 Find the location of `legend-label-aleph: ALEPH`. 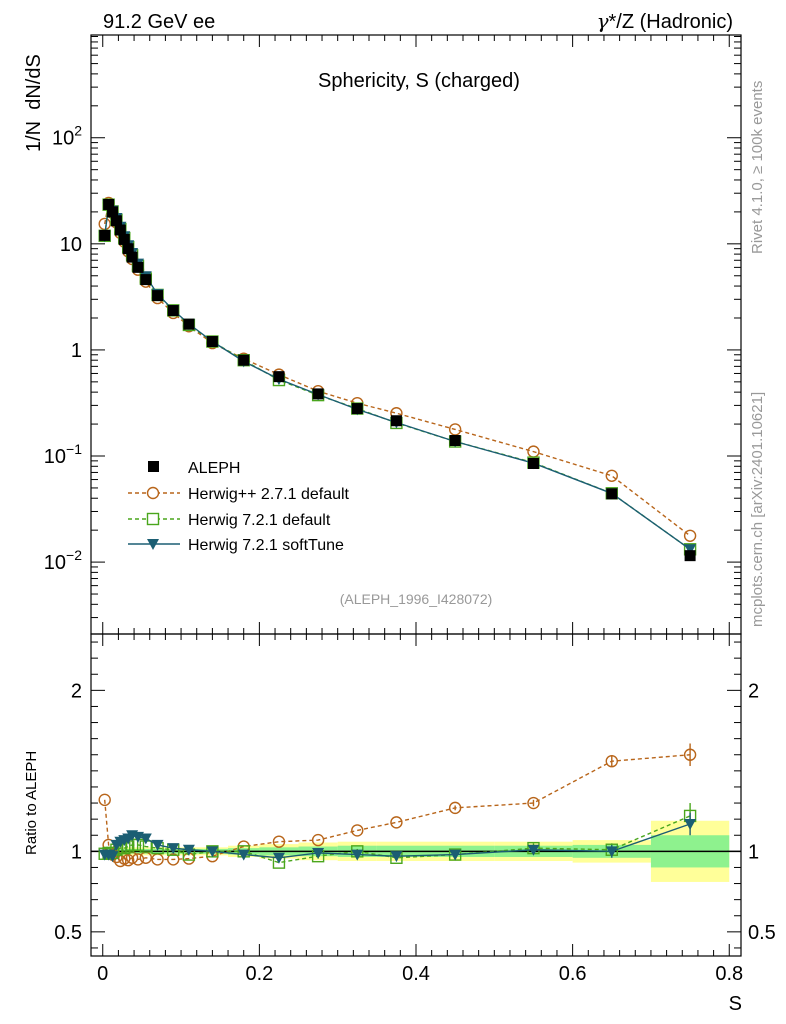

legend-label-aleph: ALEPH is located at coordinates (214, 468).